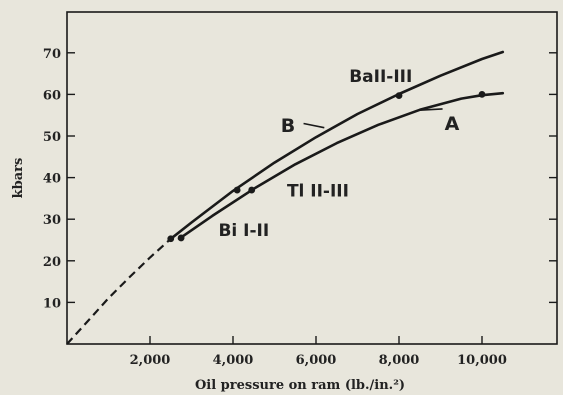  Describe the element at coordinates (452, 124) in the screenshot. I see `annotation-label: A` at that location.